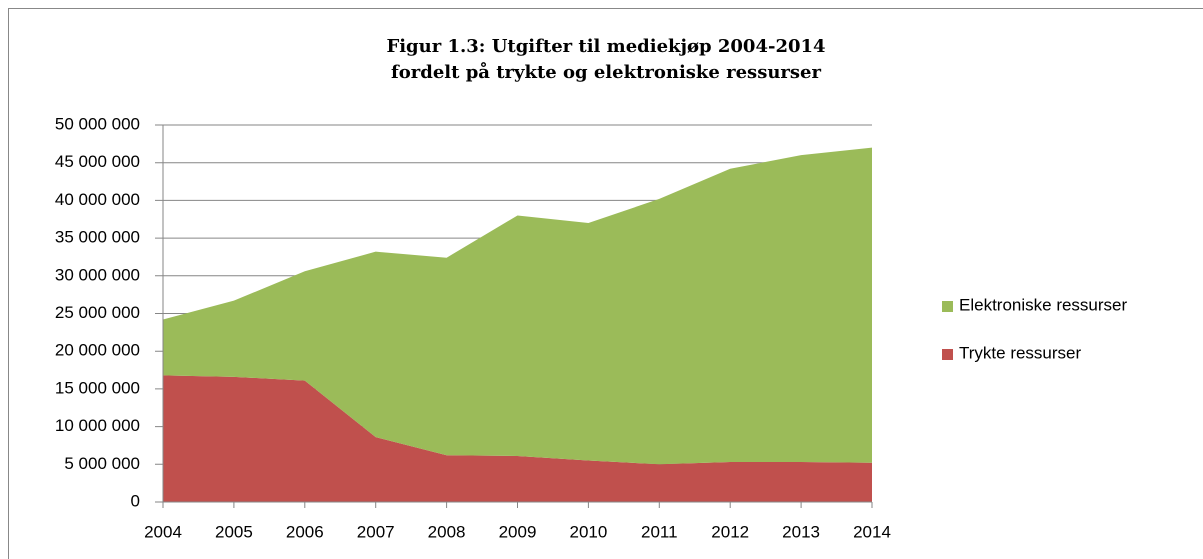  Describe the element at coordinates (97, 161) in the screenshot. I see `y-tick-label: 45 000 000` at that location.